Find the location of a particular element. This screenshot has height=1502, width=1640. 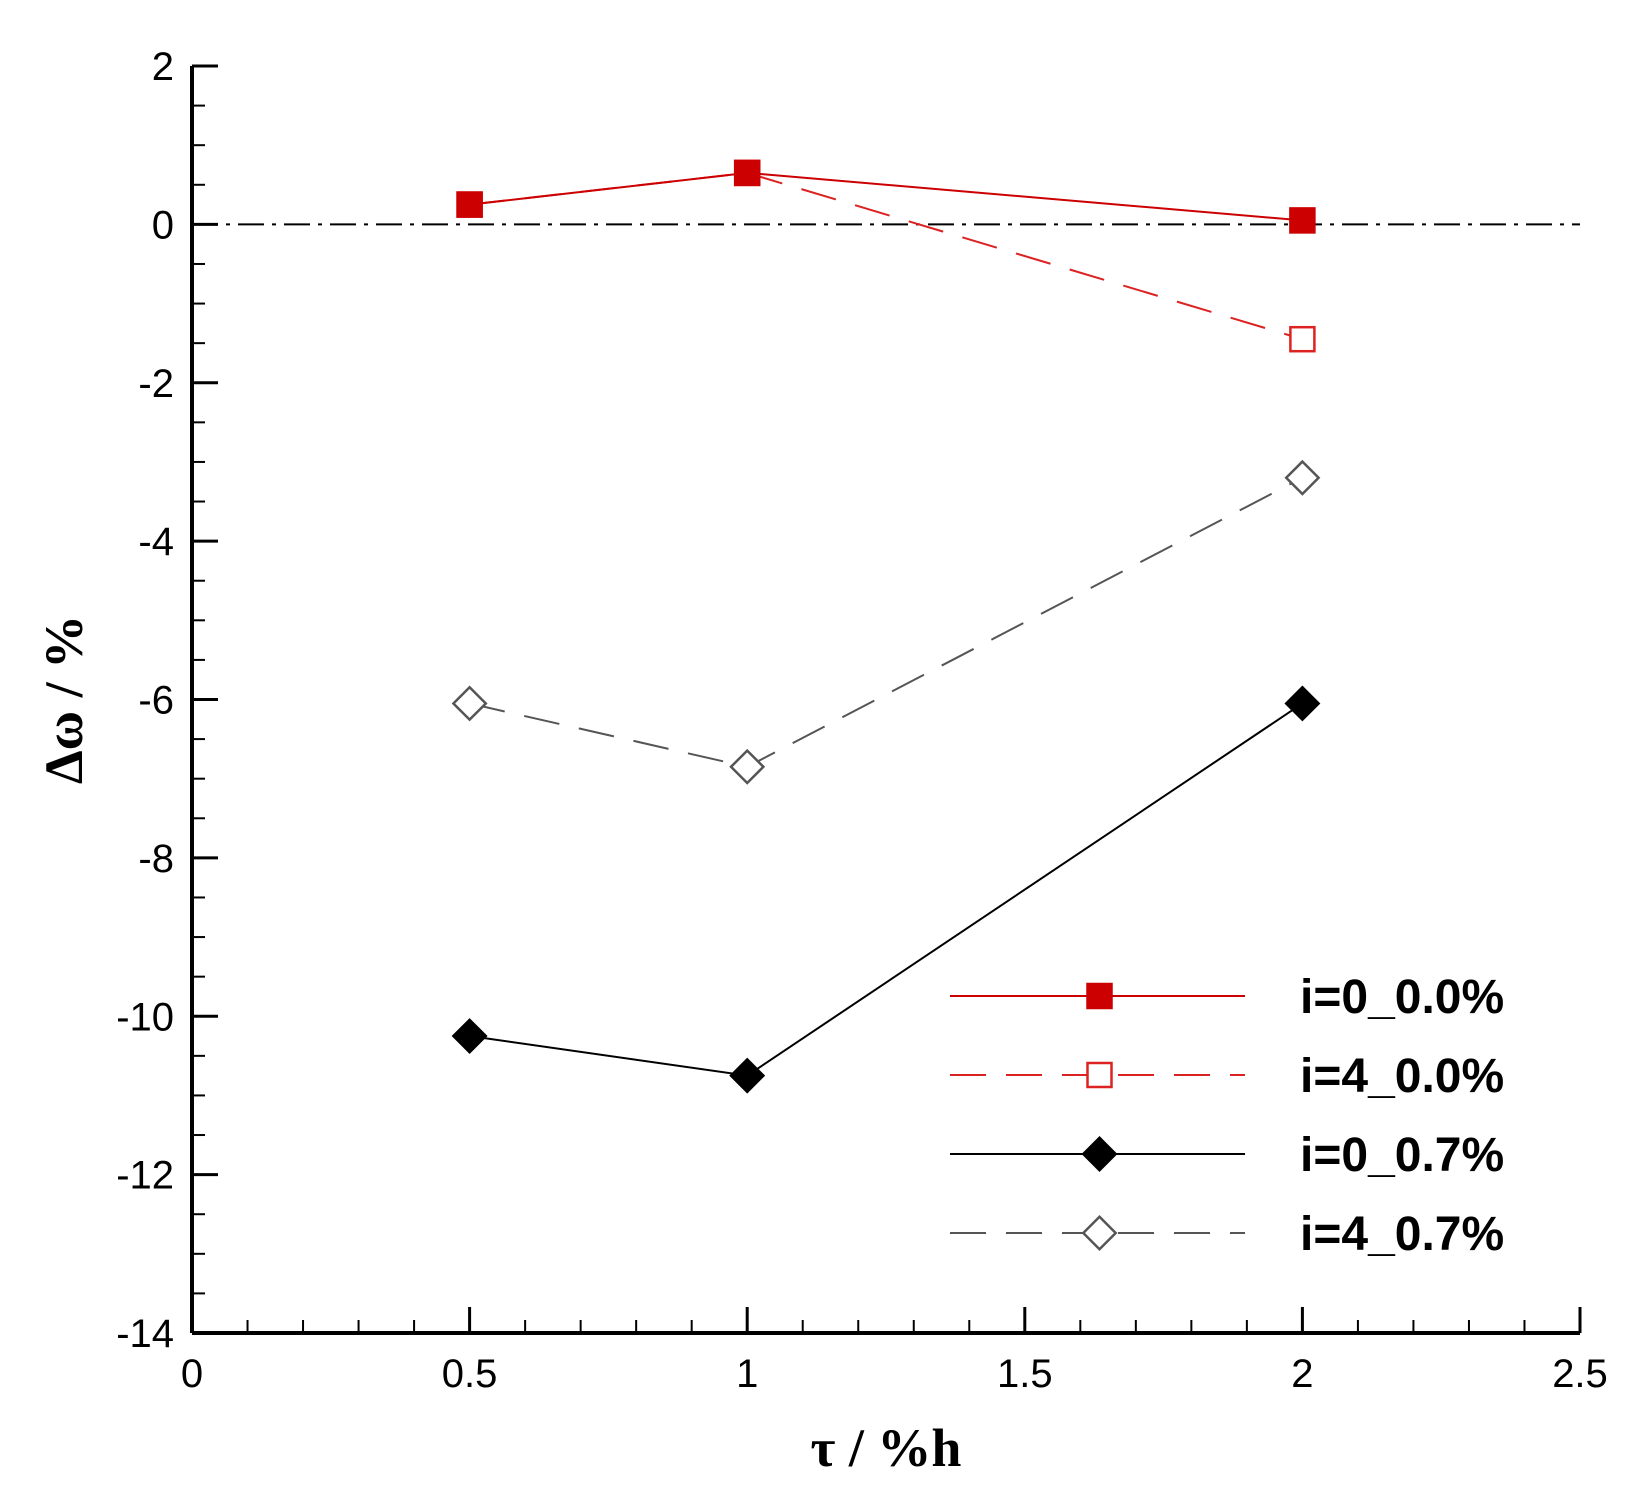

series-i=0_0.7% is located at coordinates (886, 889).